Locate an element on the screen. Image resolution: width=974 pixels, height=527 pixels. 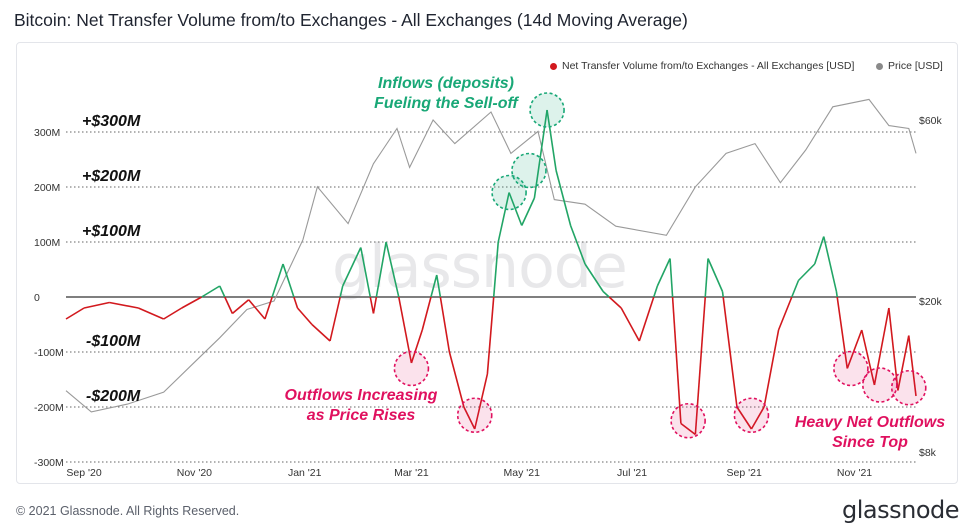
series-net-transfer-segment-37b is located at coordinates (656, 291).